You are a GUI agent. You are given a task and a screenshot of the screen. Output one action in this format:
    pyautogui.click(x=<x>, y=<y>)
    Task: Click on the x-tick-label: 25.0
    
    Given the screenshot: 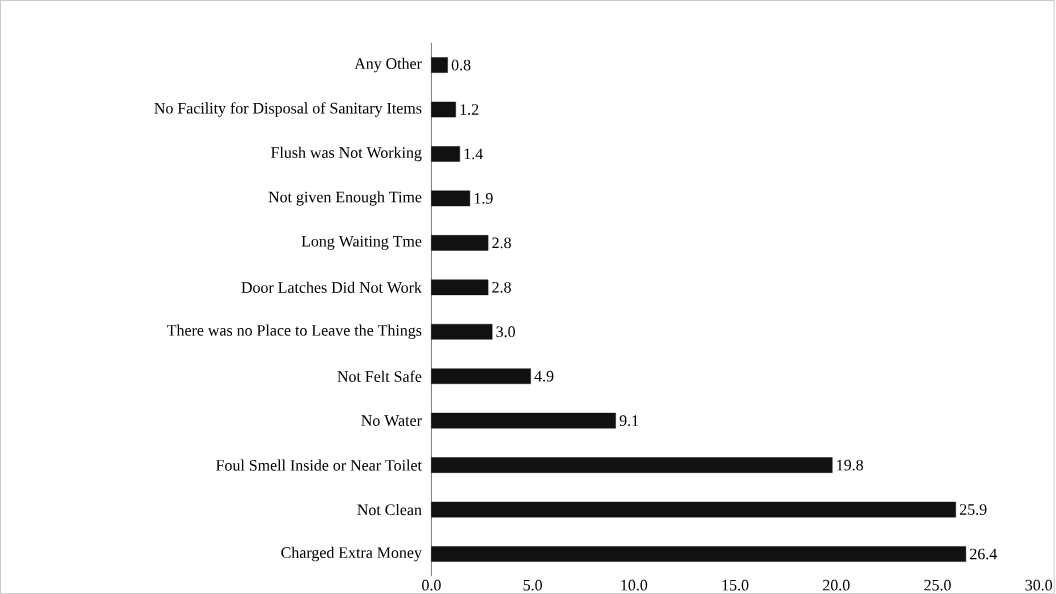 What is the action you would take?
    pyautogui.click(x=937, y=585)
    